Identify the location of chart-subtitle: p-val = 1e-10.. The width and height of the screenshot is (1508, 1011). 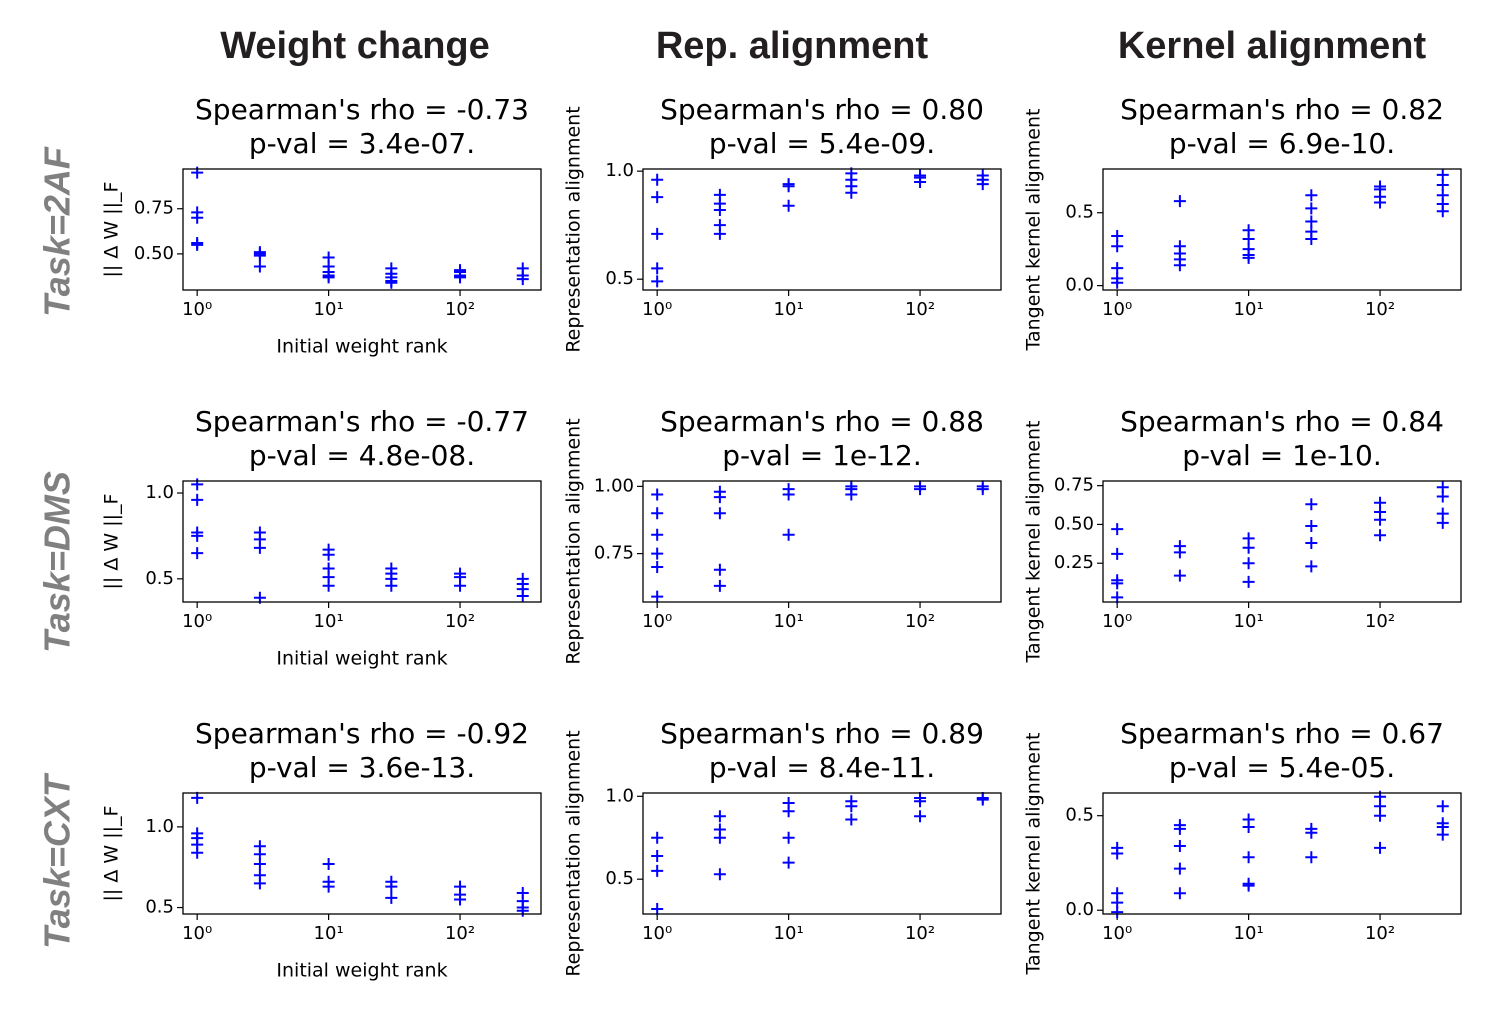
(1282, 455).